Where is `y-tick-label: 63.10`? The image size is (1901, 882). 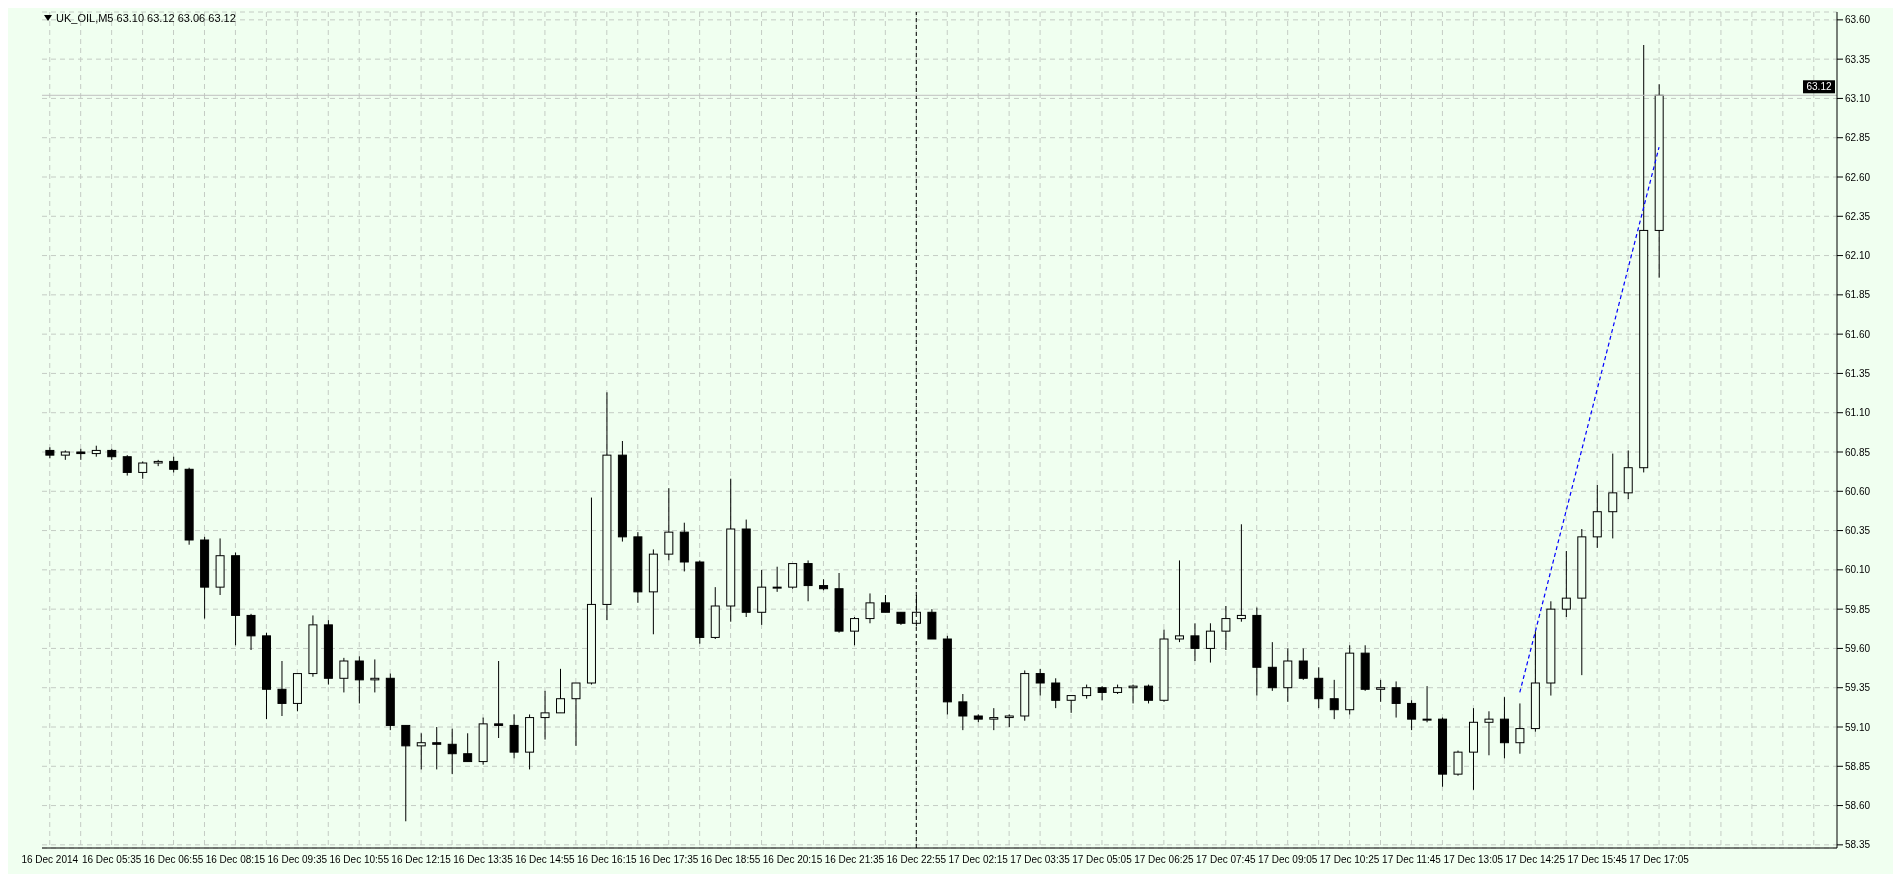 y-tick-label: 63.10 is located at coordinates (1858, 98).